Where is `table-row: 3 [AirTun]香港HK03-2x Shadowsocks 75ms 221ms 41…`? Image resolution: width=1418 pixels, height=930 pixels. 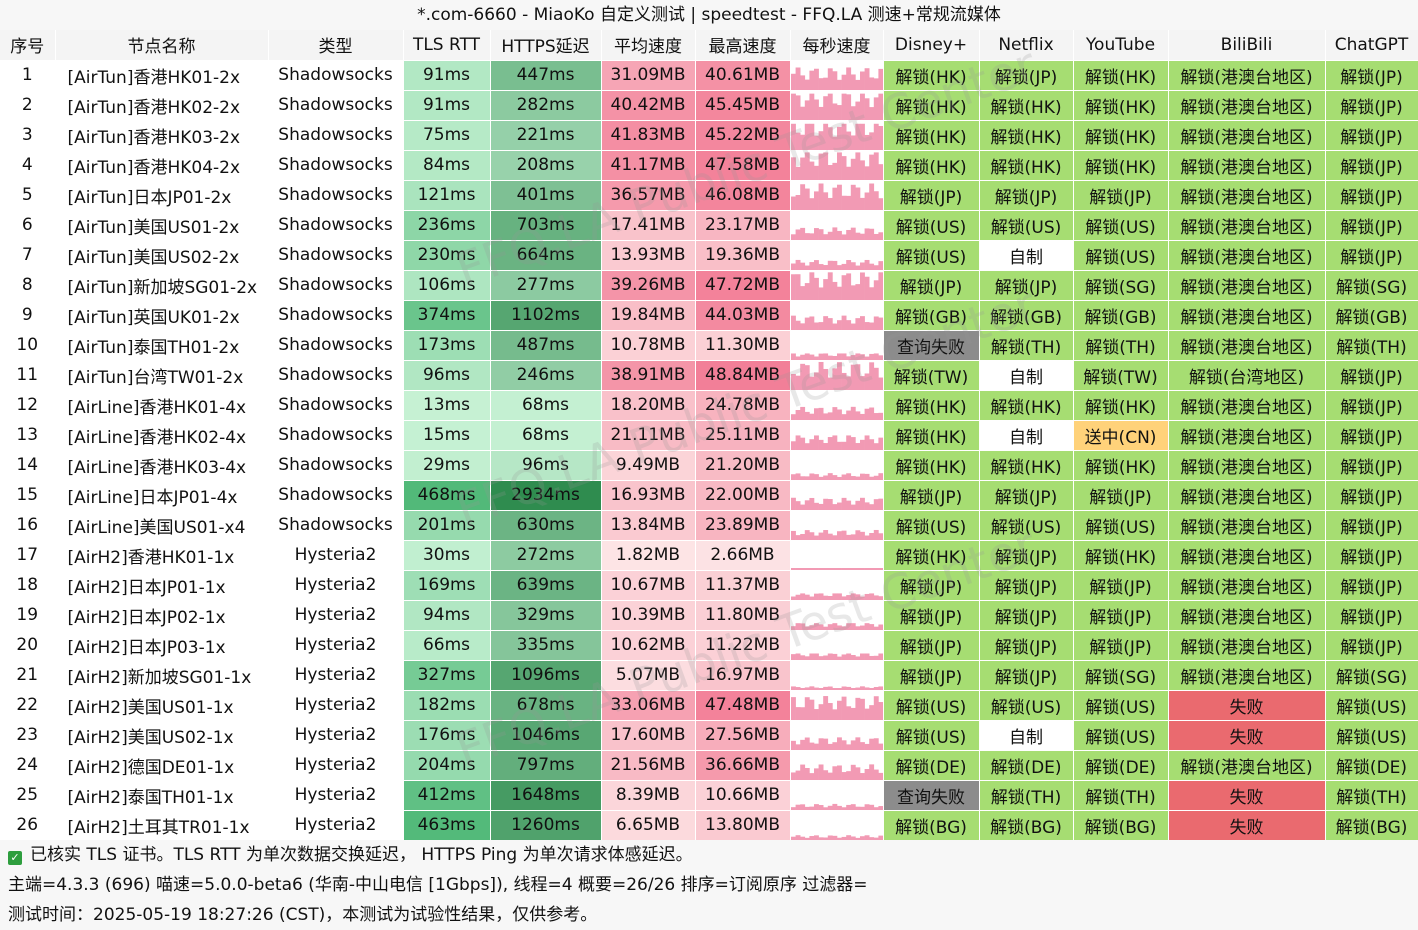
table-row: 3 [AirTun]香港HK03-2x Shadowsocks 75ms 221ms 41… is located at coordinates (709, 135).